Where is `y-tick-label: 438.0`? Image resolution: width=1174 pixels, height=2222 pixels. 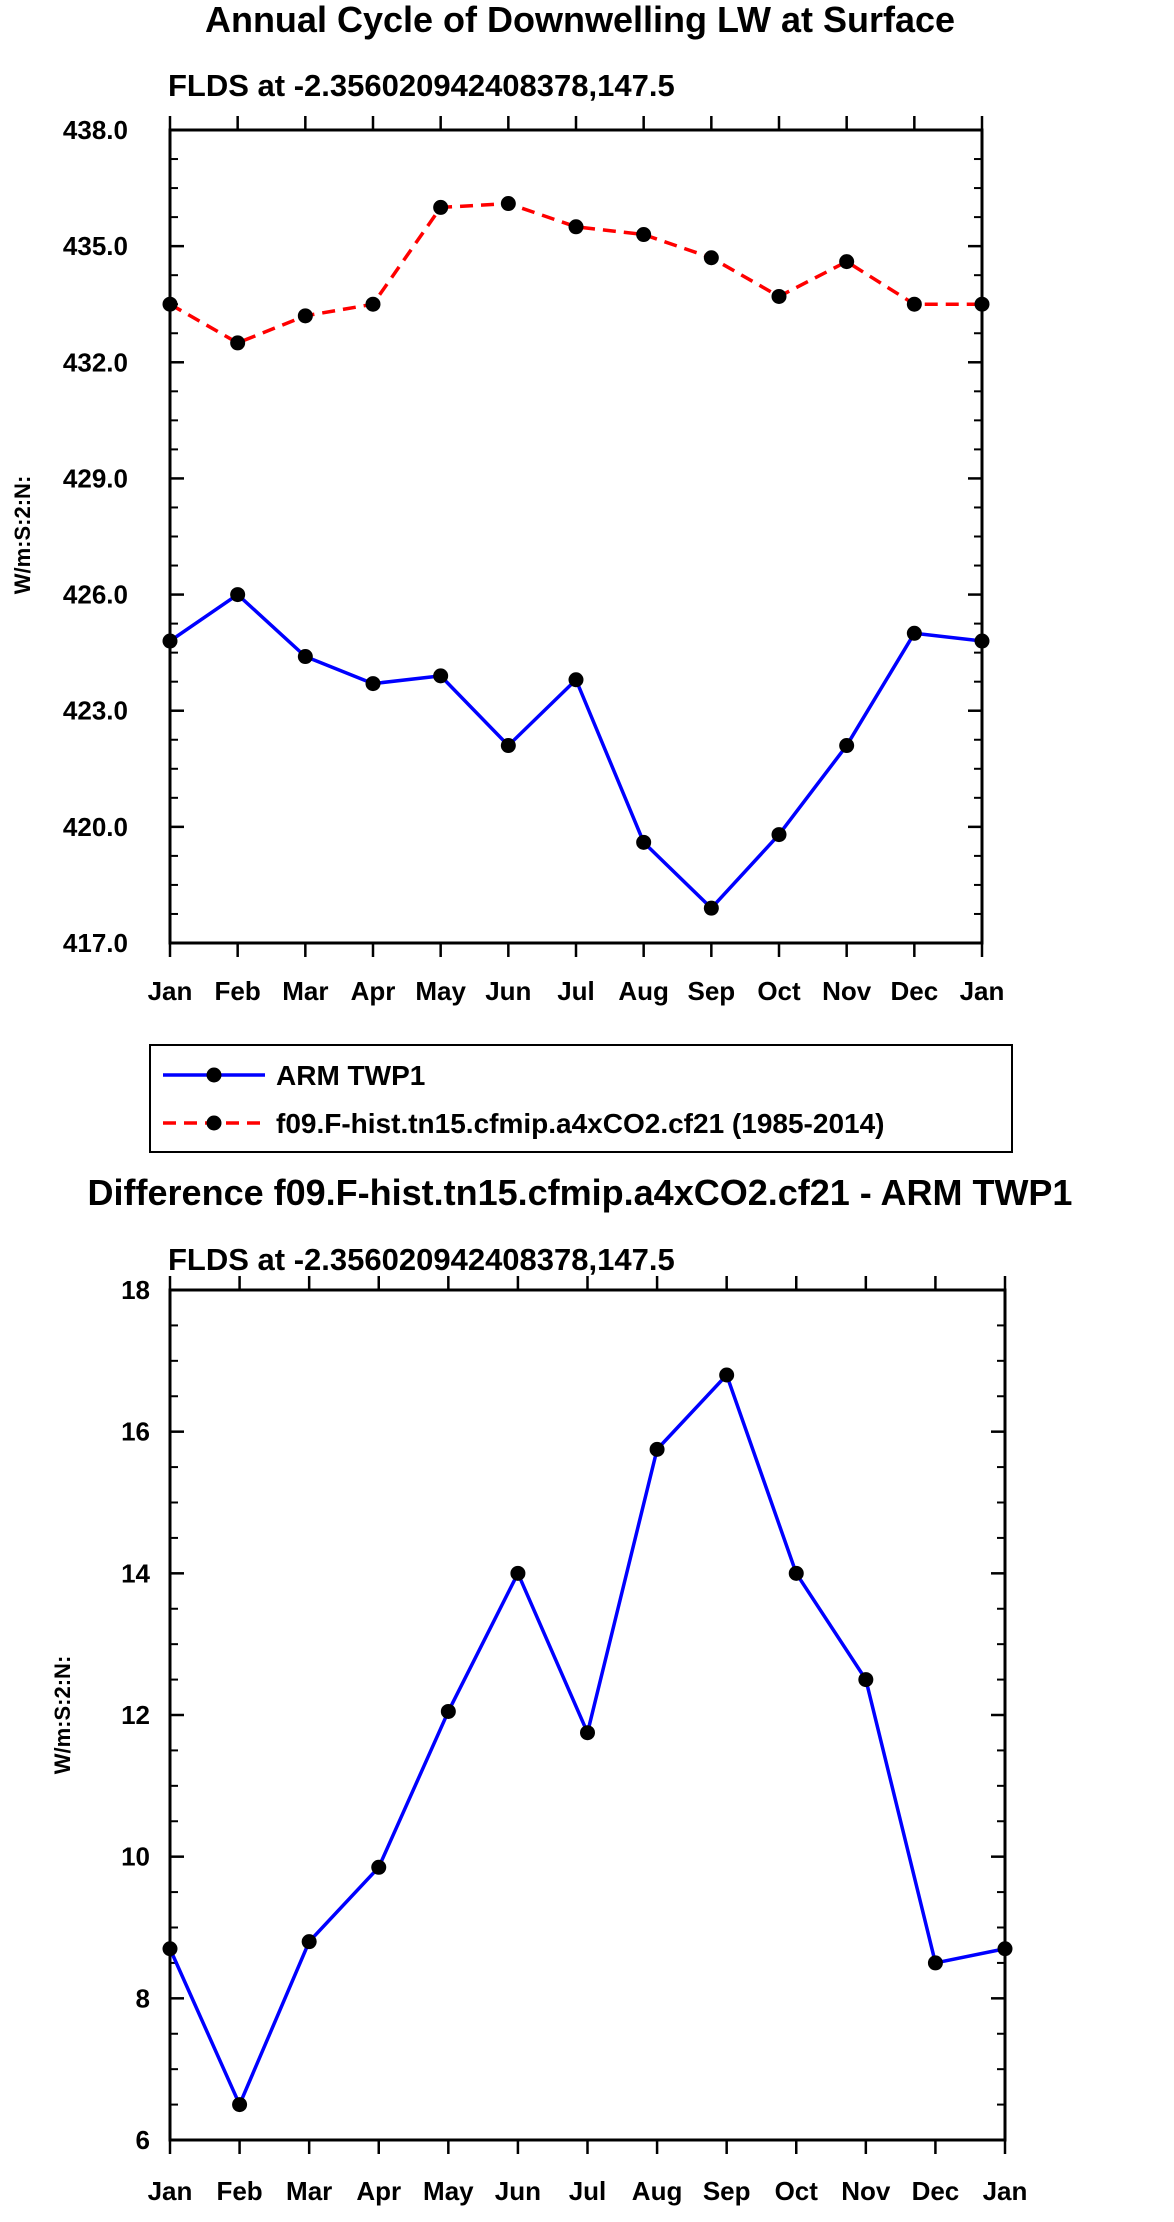 y-tick-label: 438.0 is located at coordinates (95, 130).